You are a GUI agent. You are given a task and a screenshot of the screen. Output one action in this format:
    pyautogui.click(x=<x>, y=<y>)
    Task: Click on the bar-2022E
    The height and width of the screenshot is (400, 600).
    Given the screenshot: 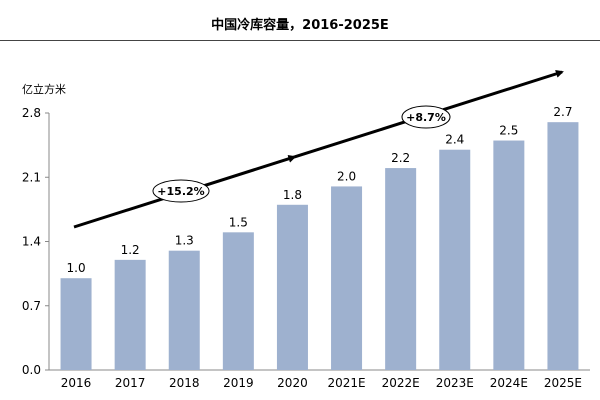 What is the action you would take?
    pyautogui.click(x=401, y=269)
    